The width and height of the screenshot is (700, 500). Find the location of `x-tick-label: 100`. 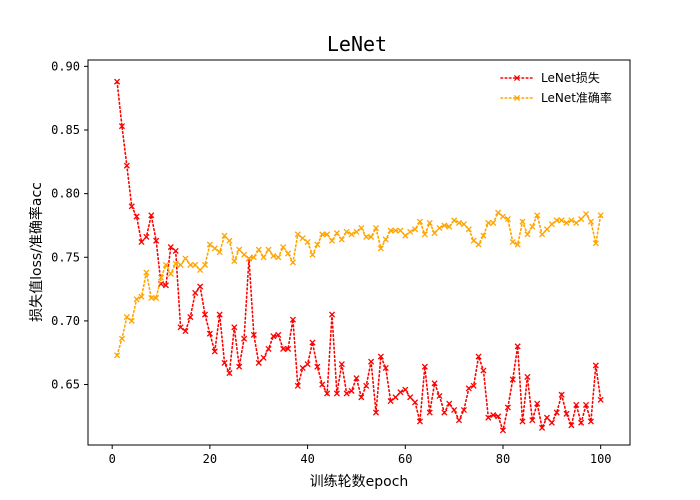

x-tick-label: 100 is located at coordinates (601, 459).